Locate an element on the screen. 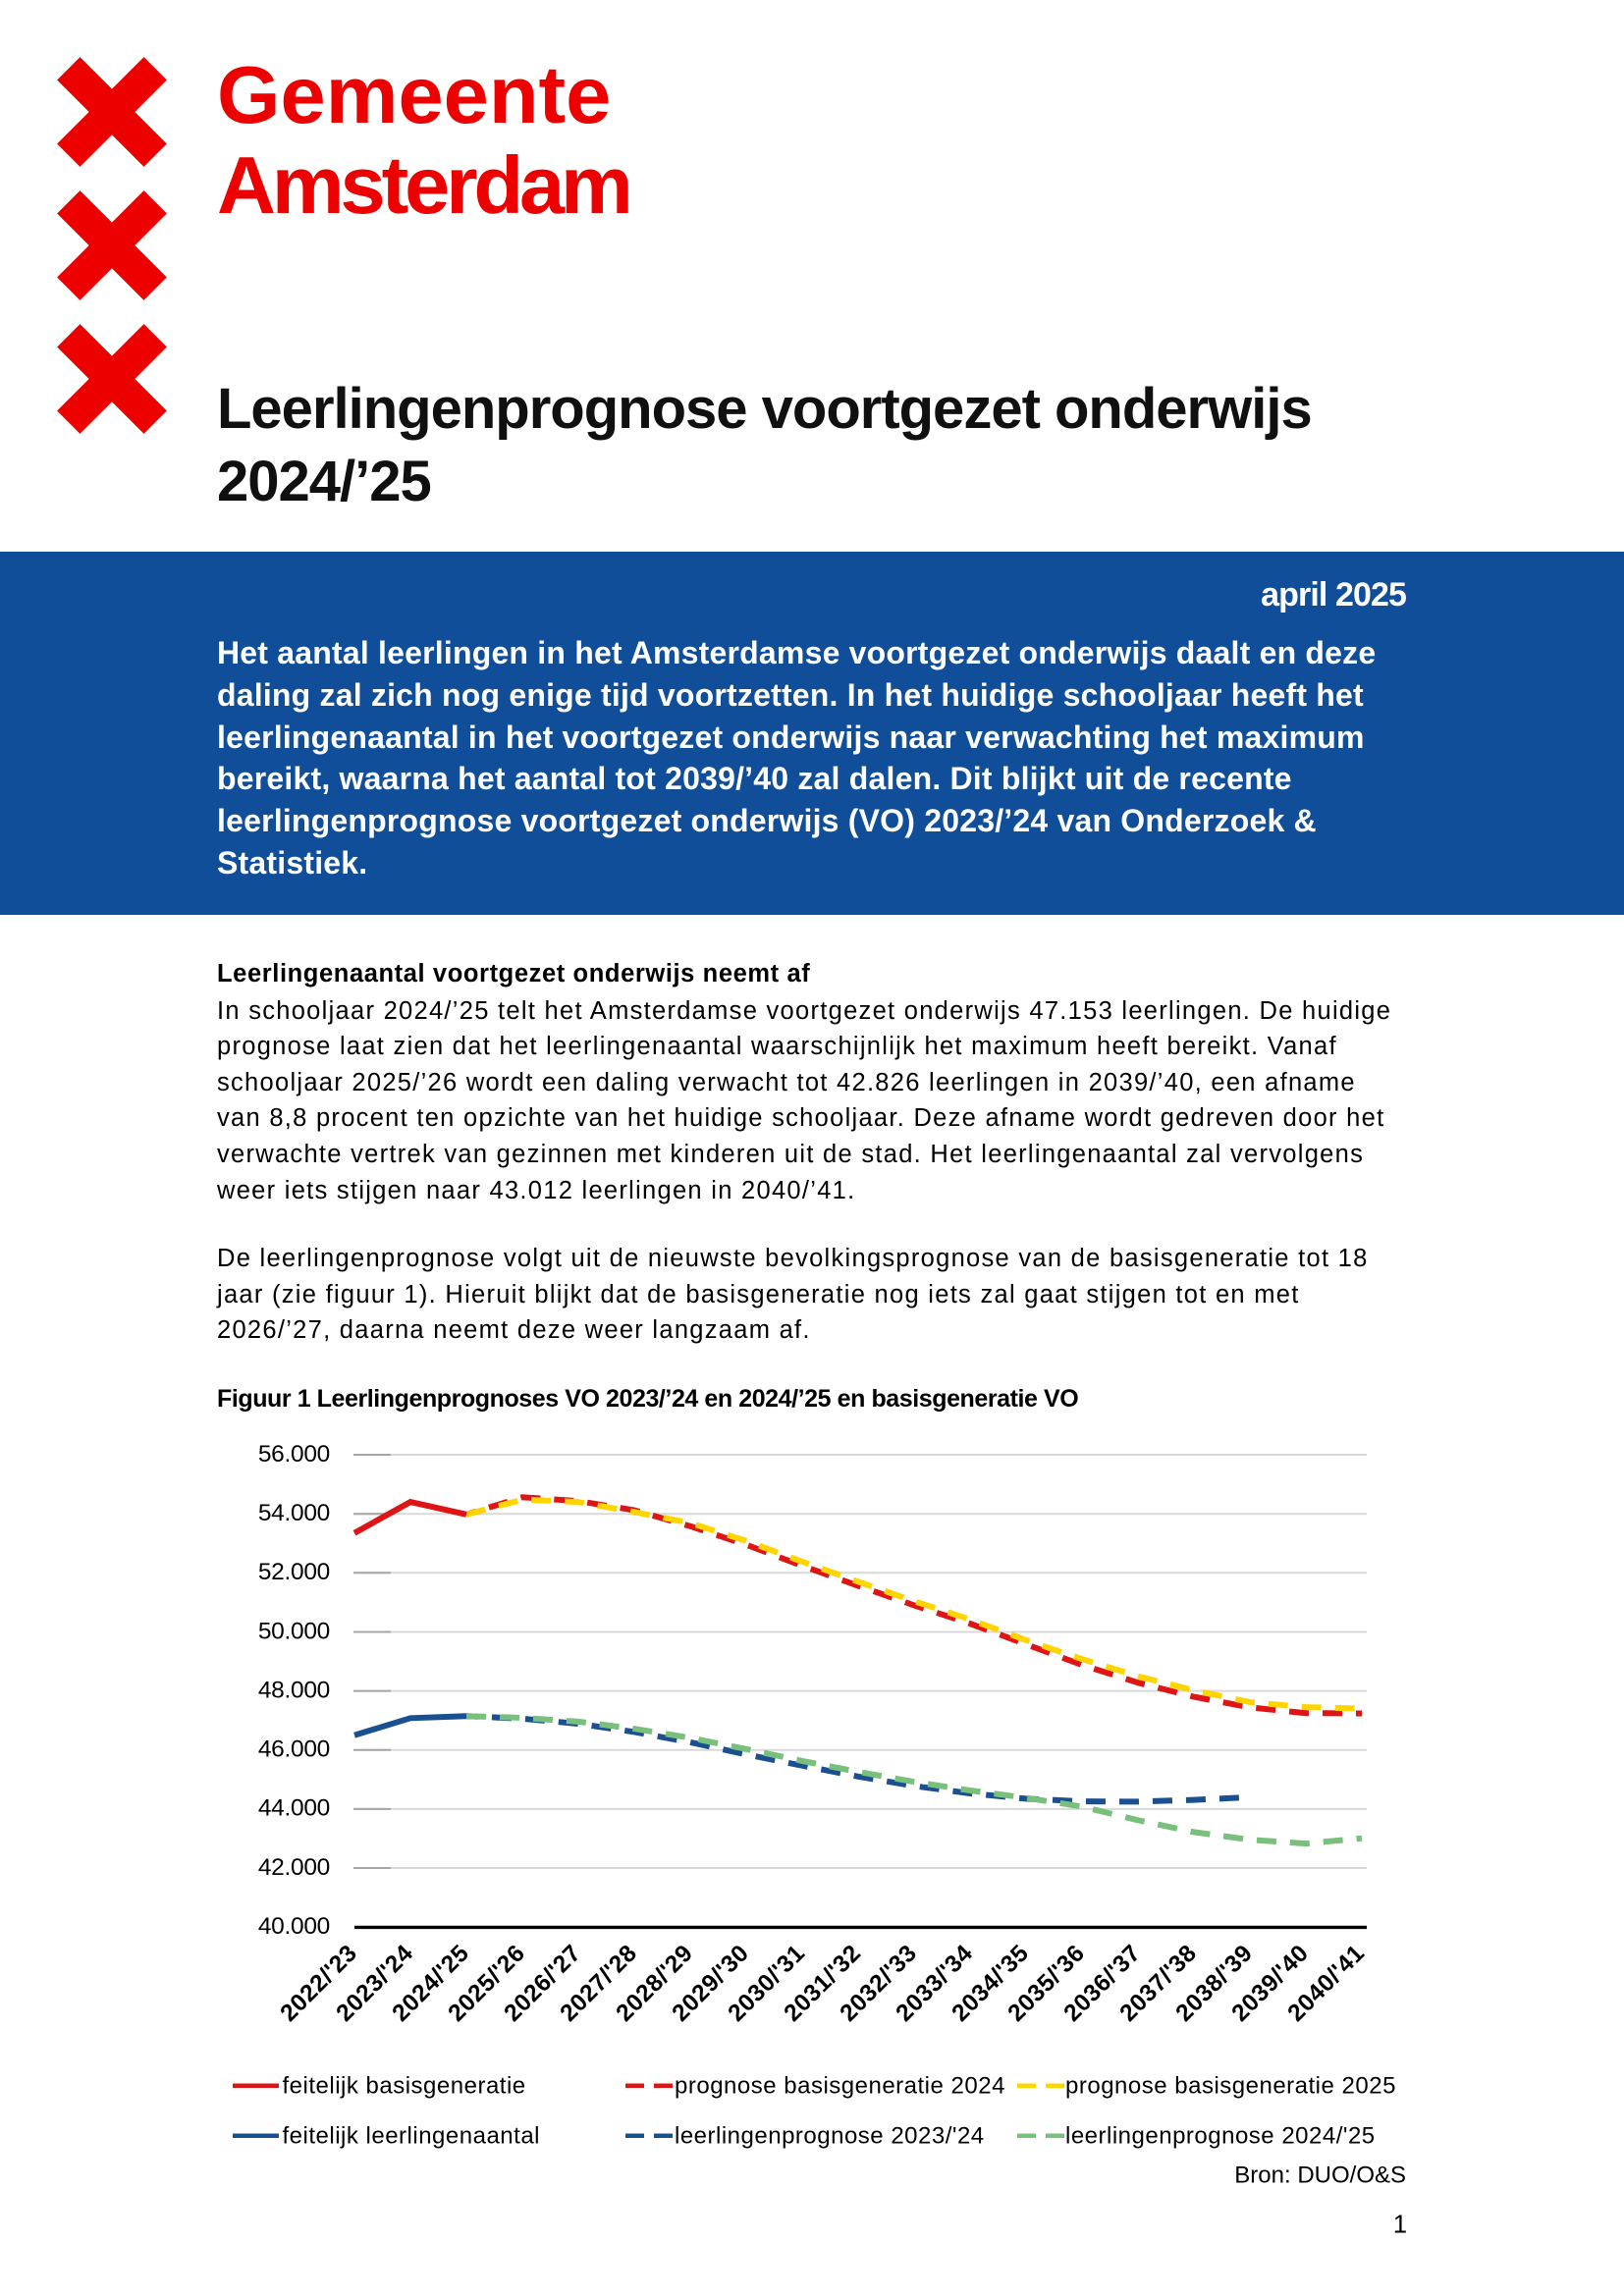 The width and height of the screenshot is (1624, 2296). svg-text: 48.000 is located at coordinates (294, 1690).